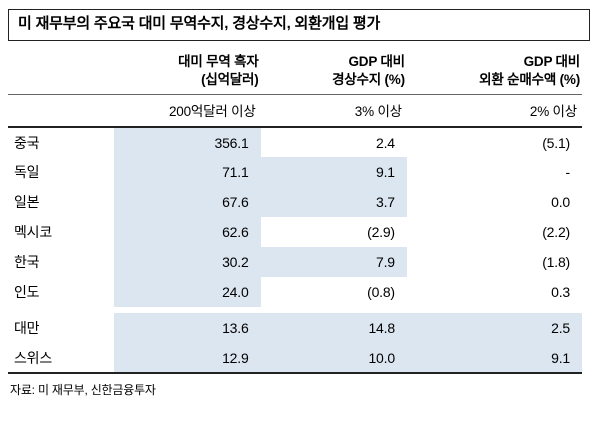 The width and height of the screenshot is (600, 422). What do you see at coordinates (187, 262) in the screenshot?
I see `value-cell: 30.2` at bounding box center [187, 262].